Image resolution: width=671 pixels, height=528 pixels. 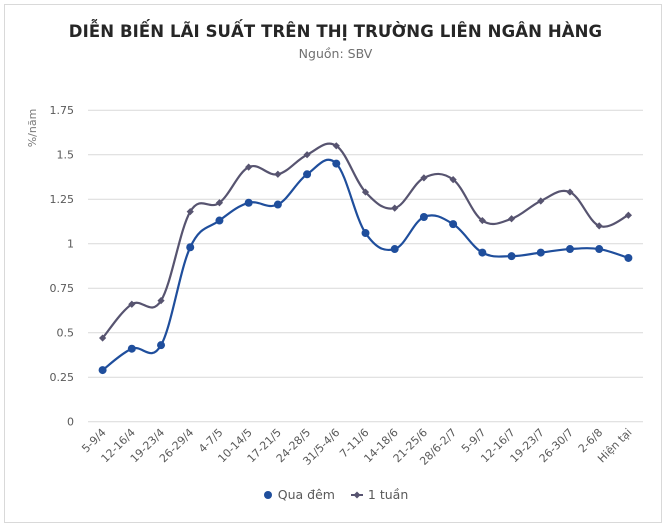 What do you see at coordinates (62, 110) in the screenshot?
I see `y-tick-label: 1.75` at bounding box center [62, 110].